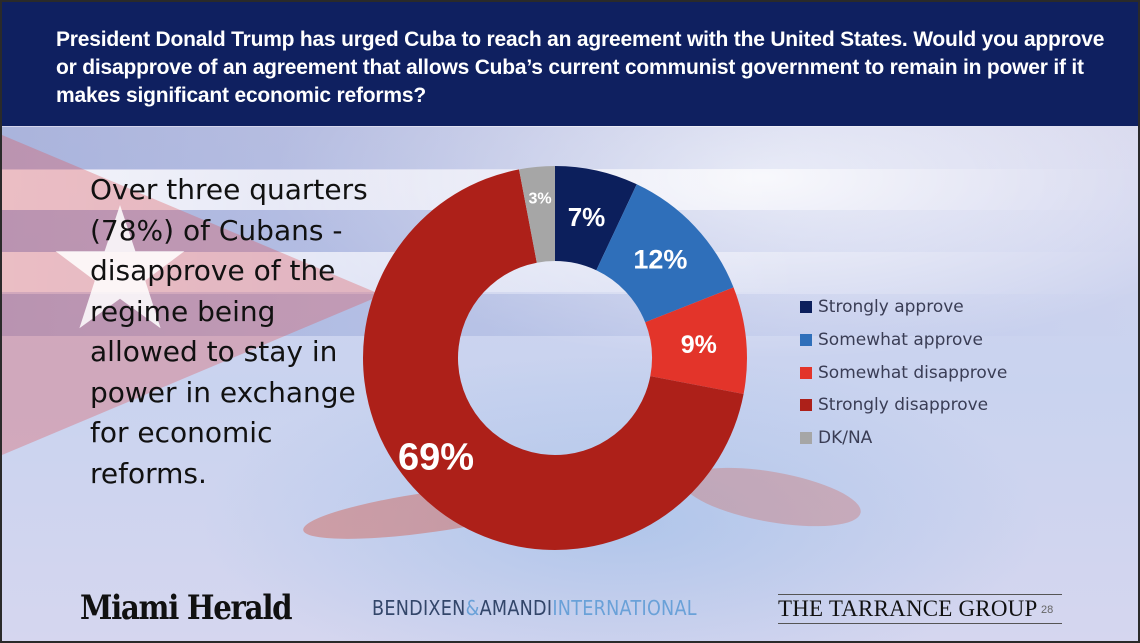 The height and width of the screenshot is (643, 1140). Describe the element at coordinates (472, 608) in the screenshot. I see `ampersand: &` at that location.